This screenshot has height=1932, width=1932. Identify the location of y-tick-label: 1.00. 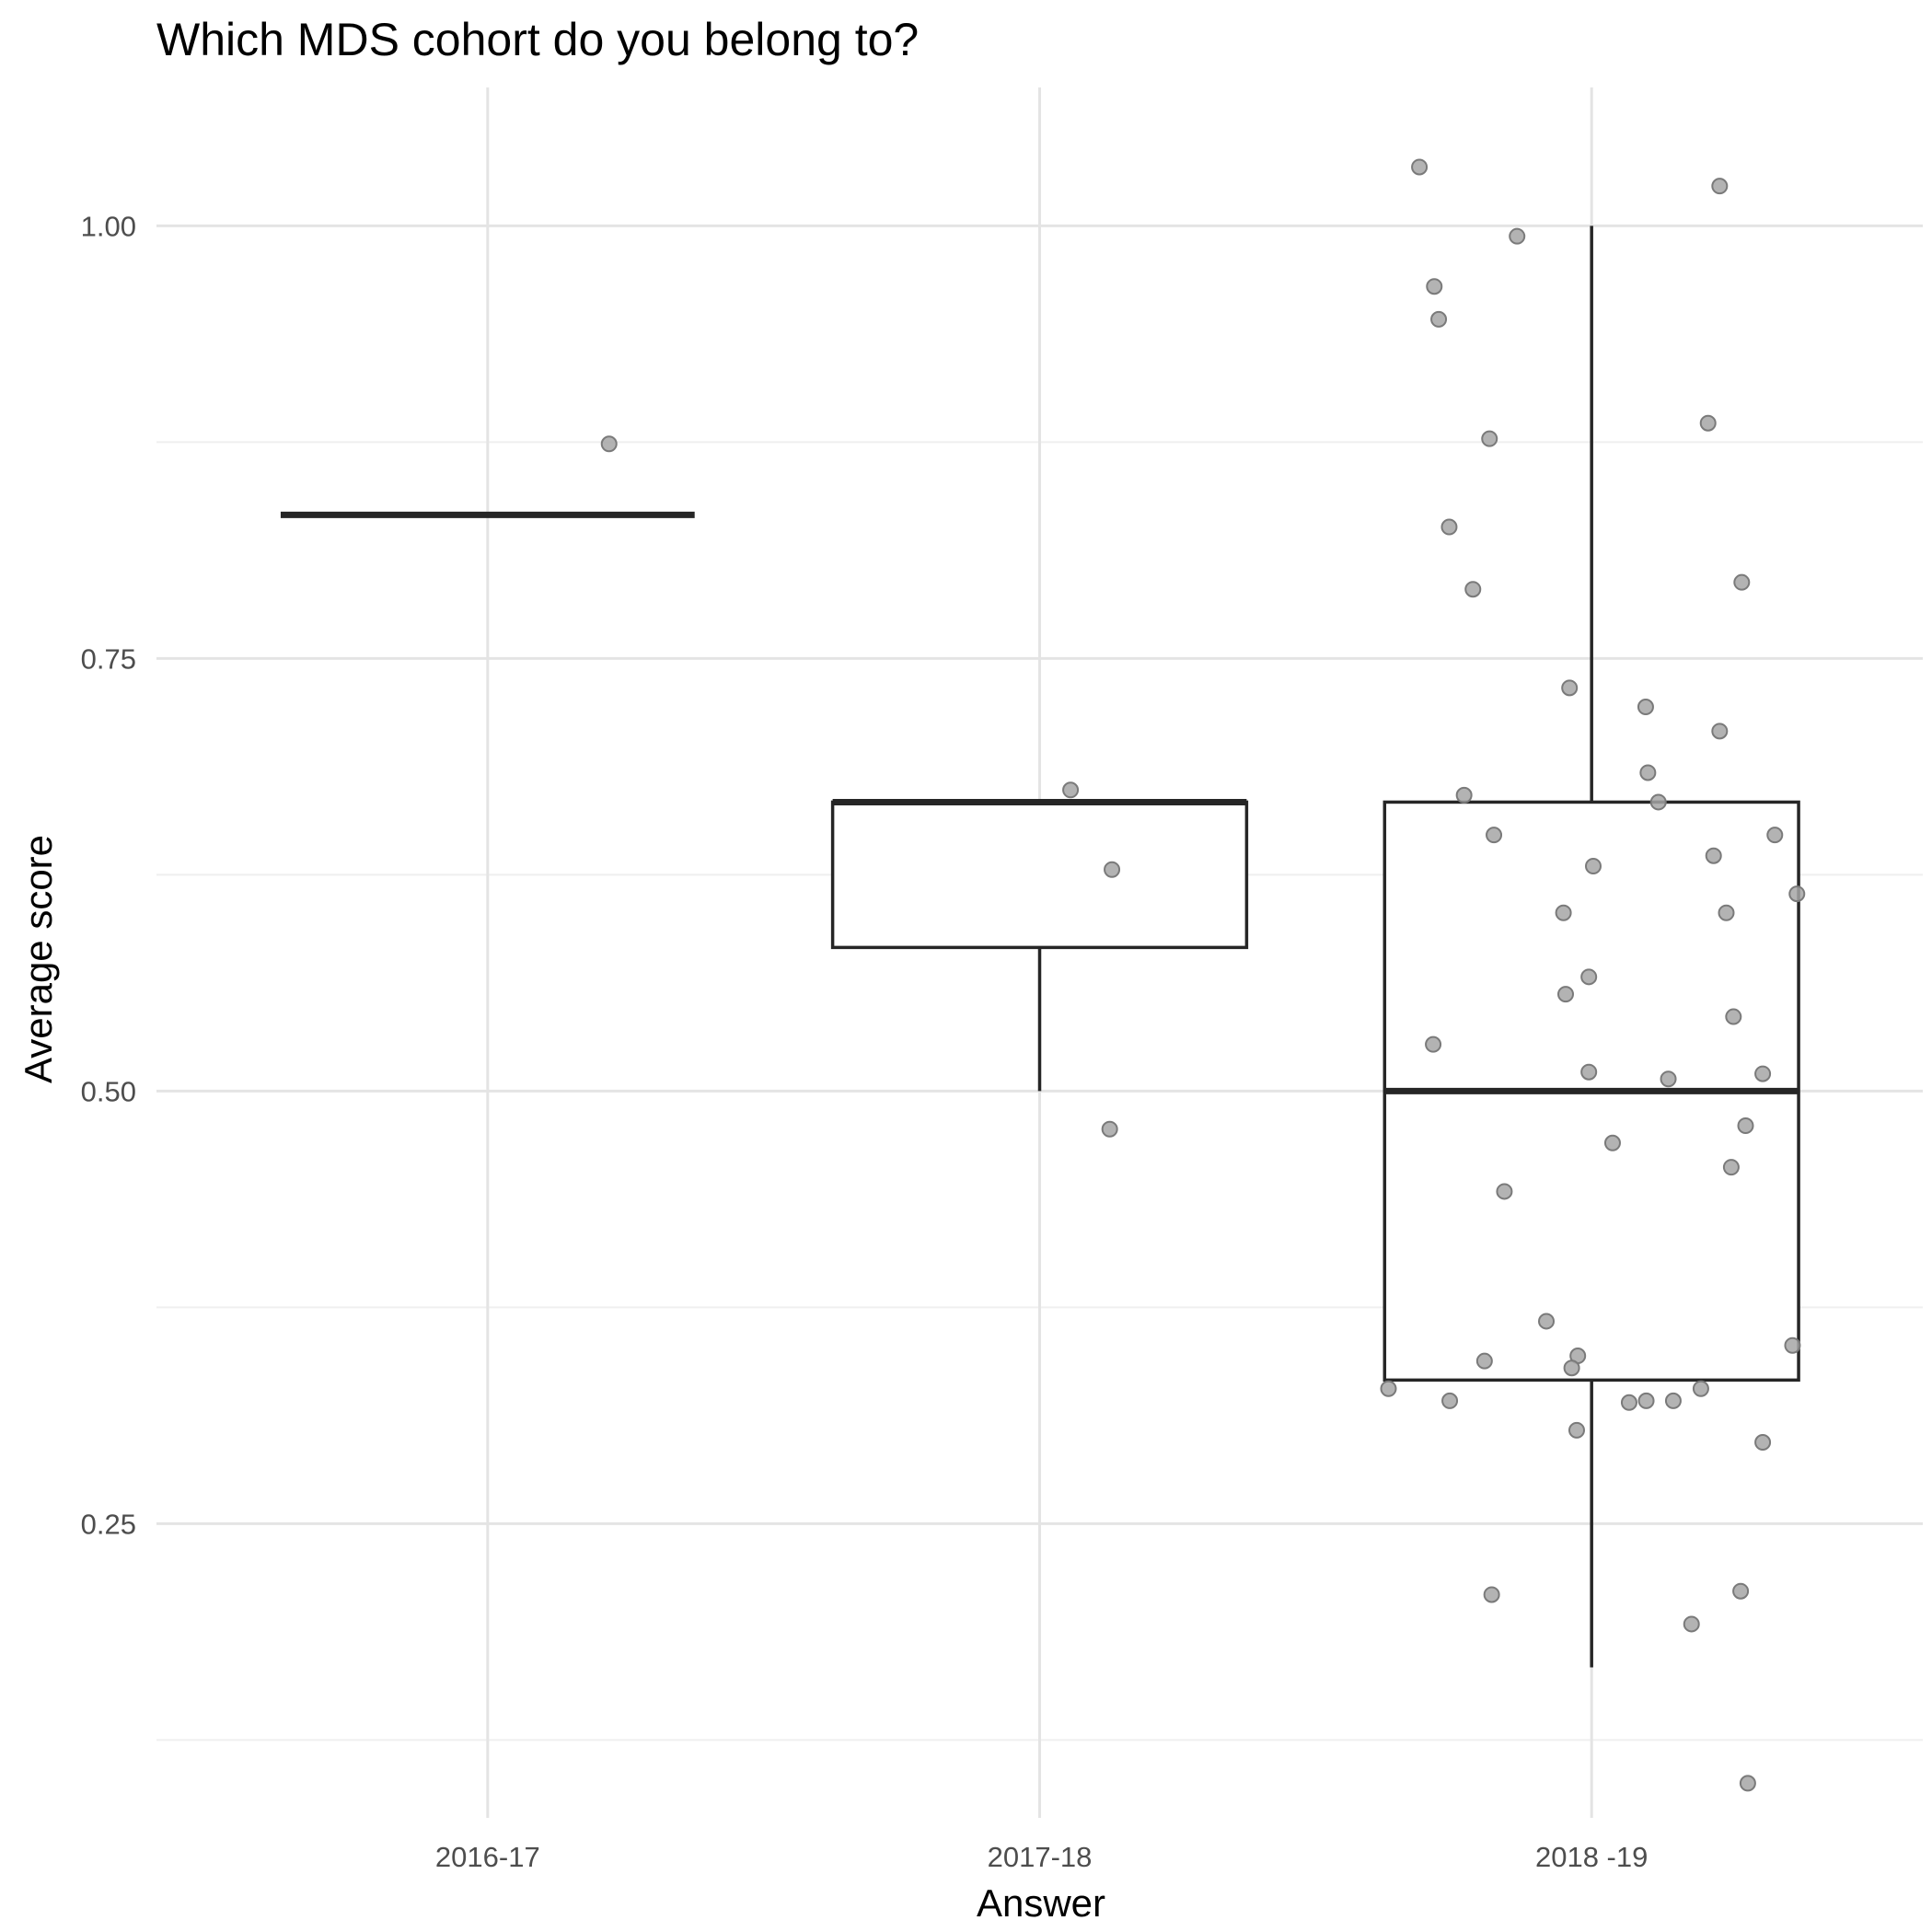
(109, 226).